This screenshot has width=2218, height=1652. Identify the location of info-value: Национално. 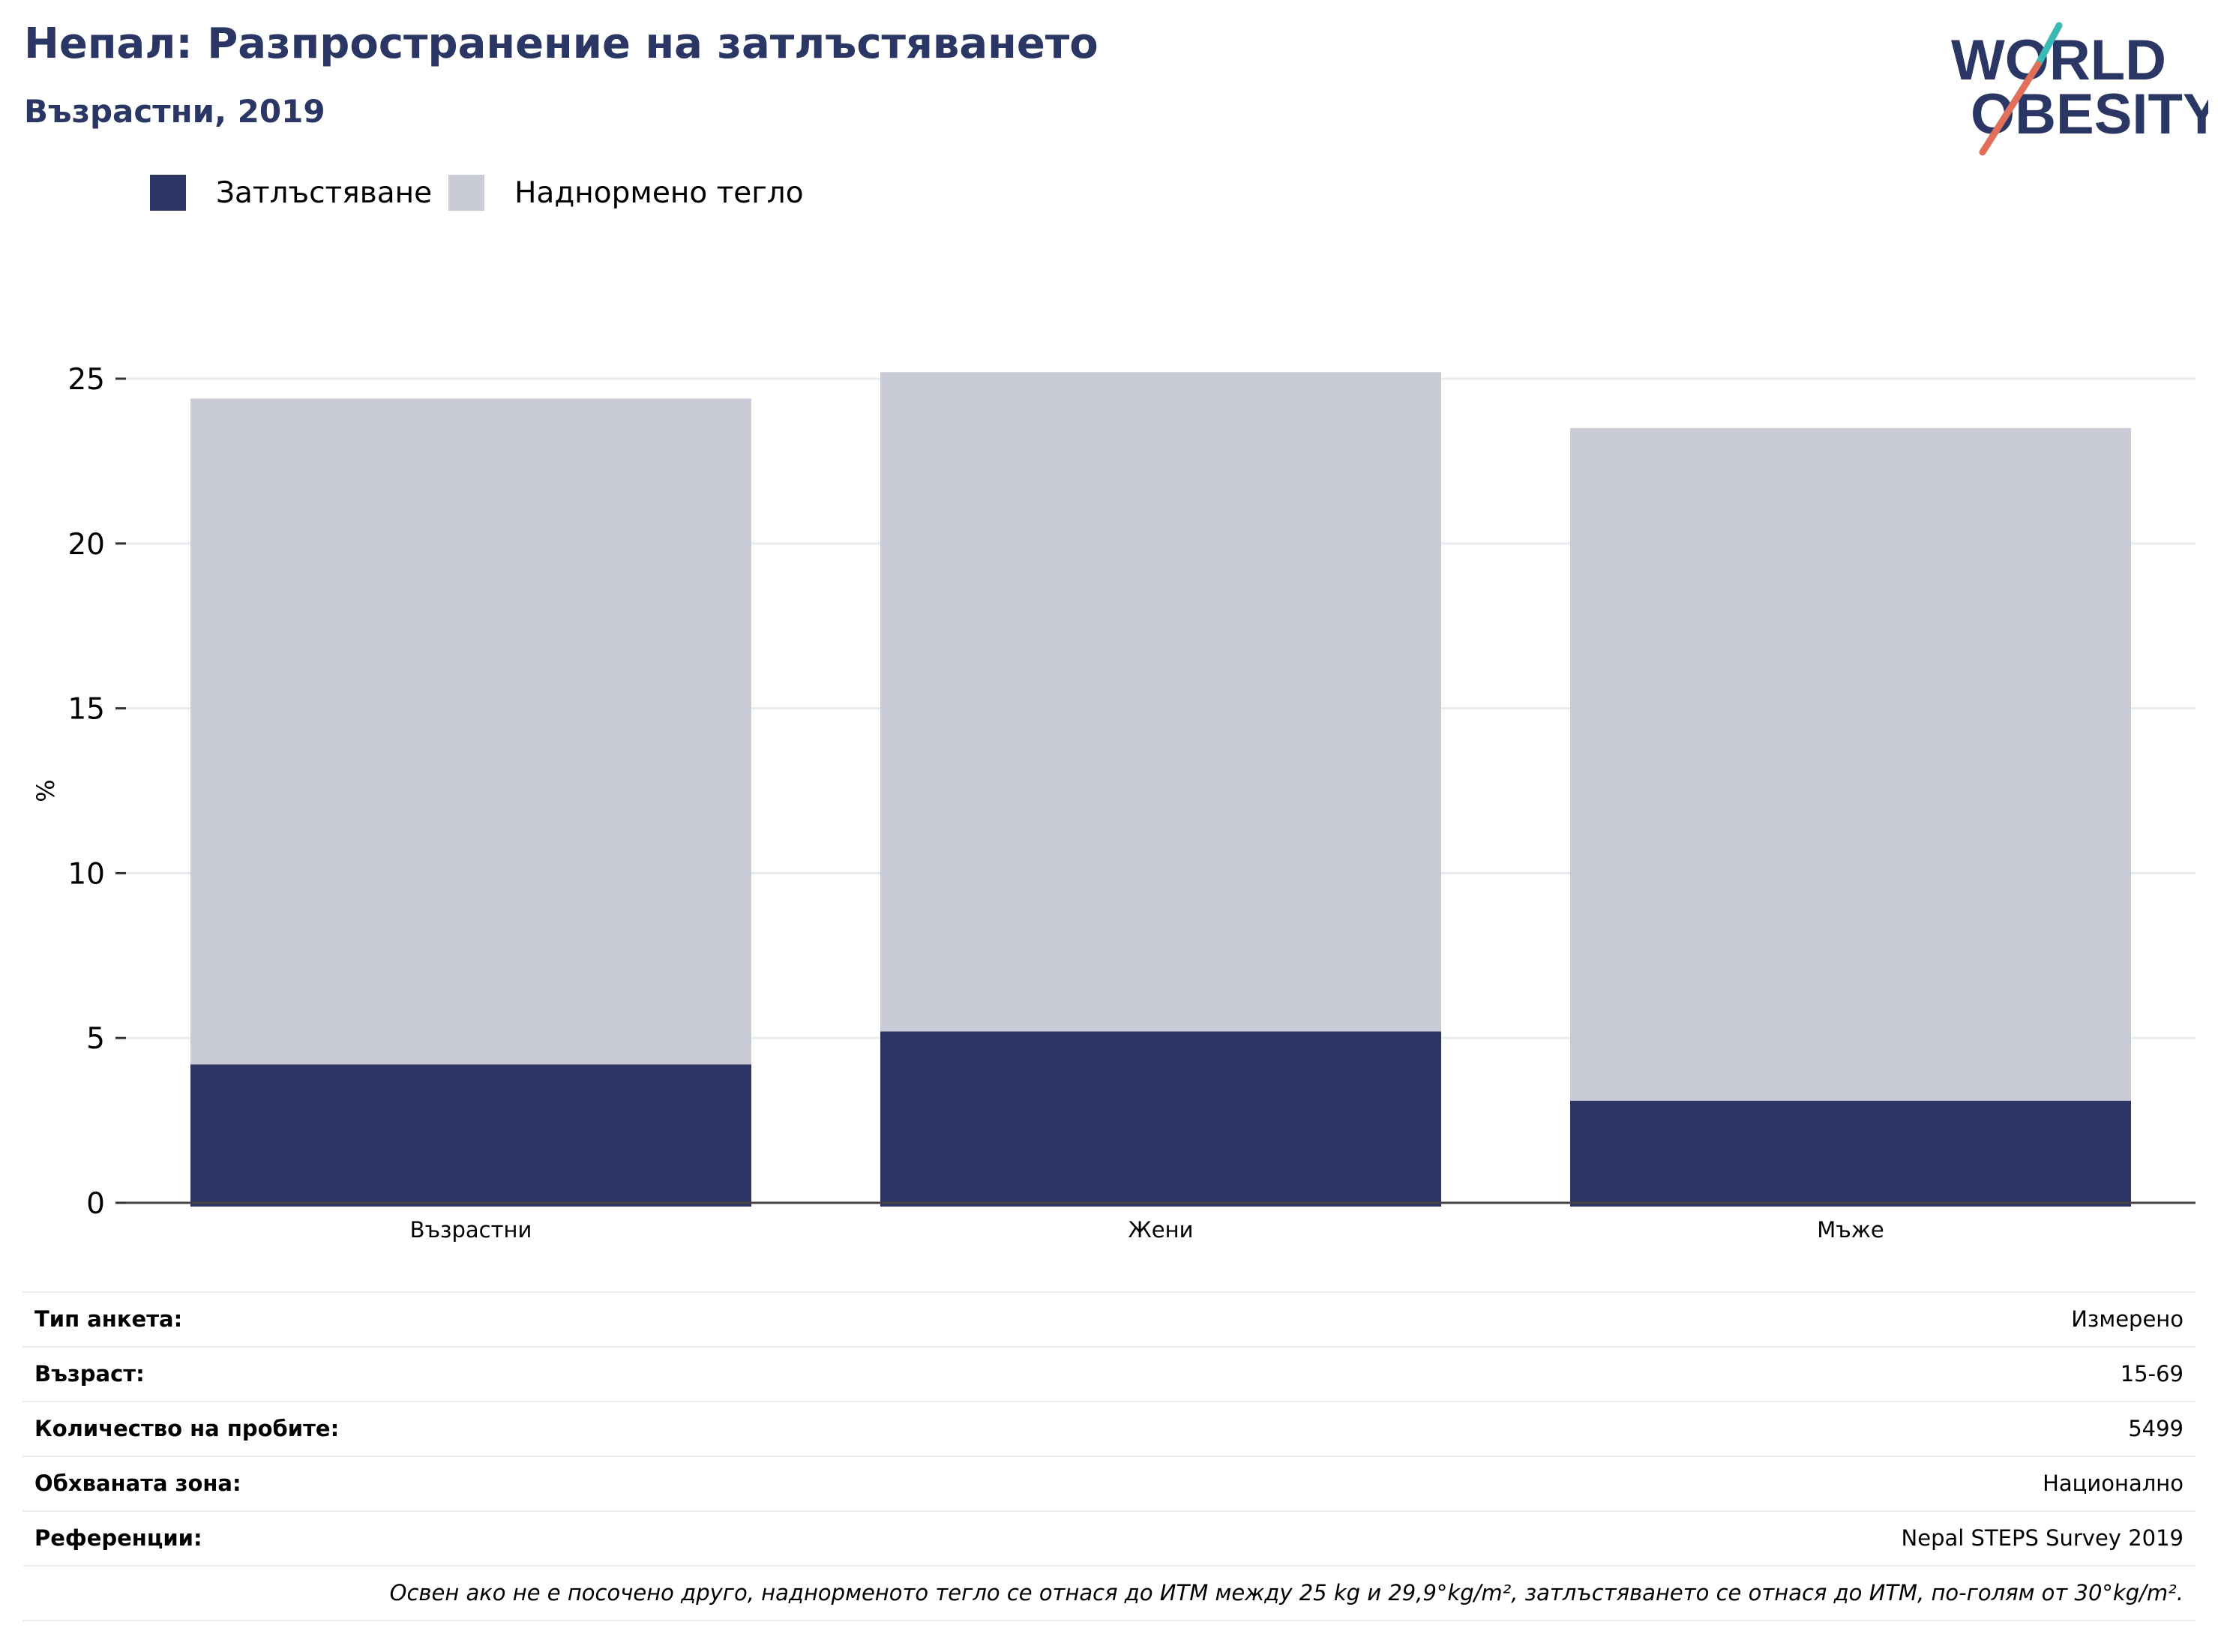
(2113, 1483).